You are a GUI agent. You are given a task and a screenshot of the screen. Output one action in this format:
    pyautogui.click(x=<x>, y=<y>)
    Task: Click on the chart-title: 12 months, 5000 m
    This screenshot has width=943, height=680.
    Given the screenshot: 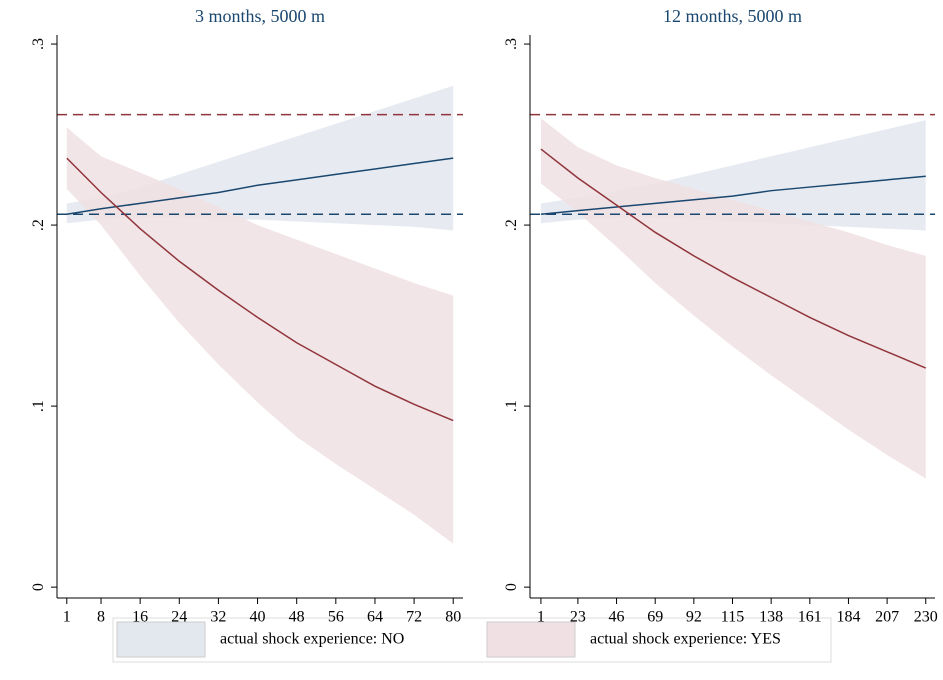 What is the action you would take?
    pyautogui.click(x=732, y=16)
    